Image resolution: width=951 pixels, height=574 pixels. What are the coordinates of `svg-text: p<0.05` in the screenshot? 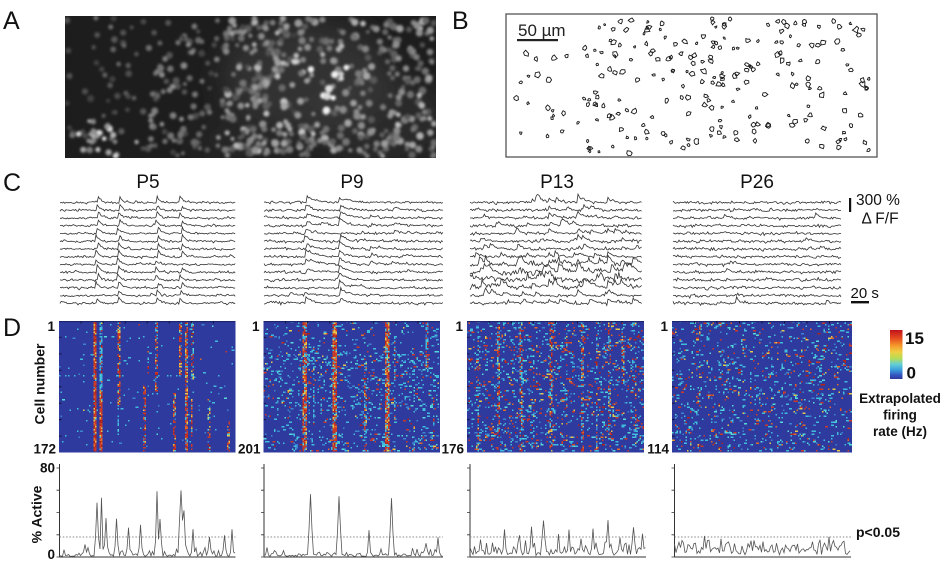 It's located at (878, 532).